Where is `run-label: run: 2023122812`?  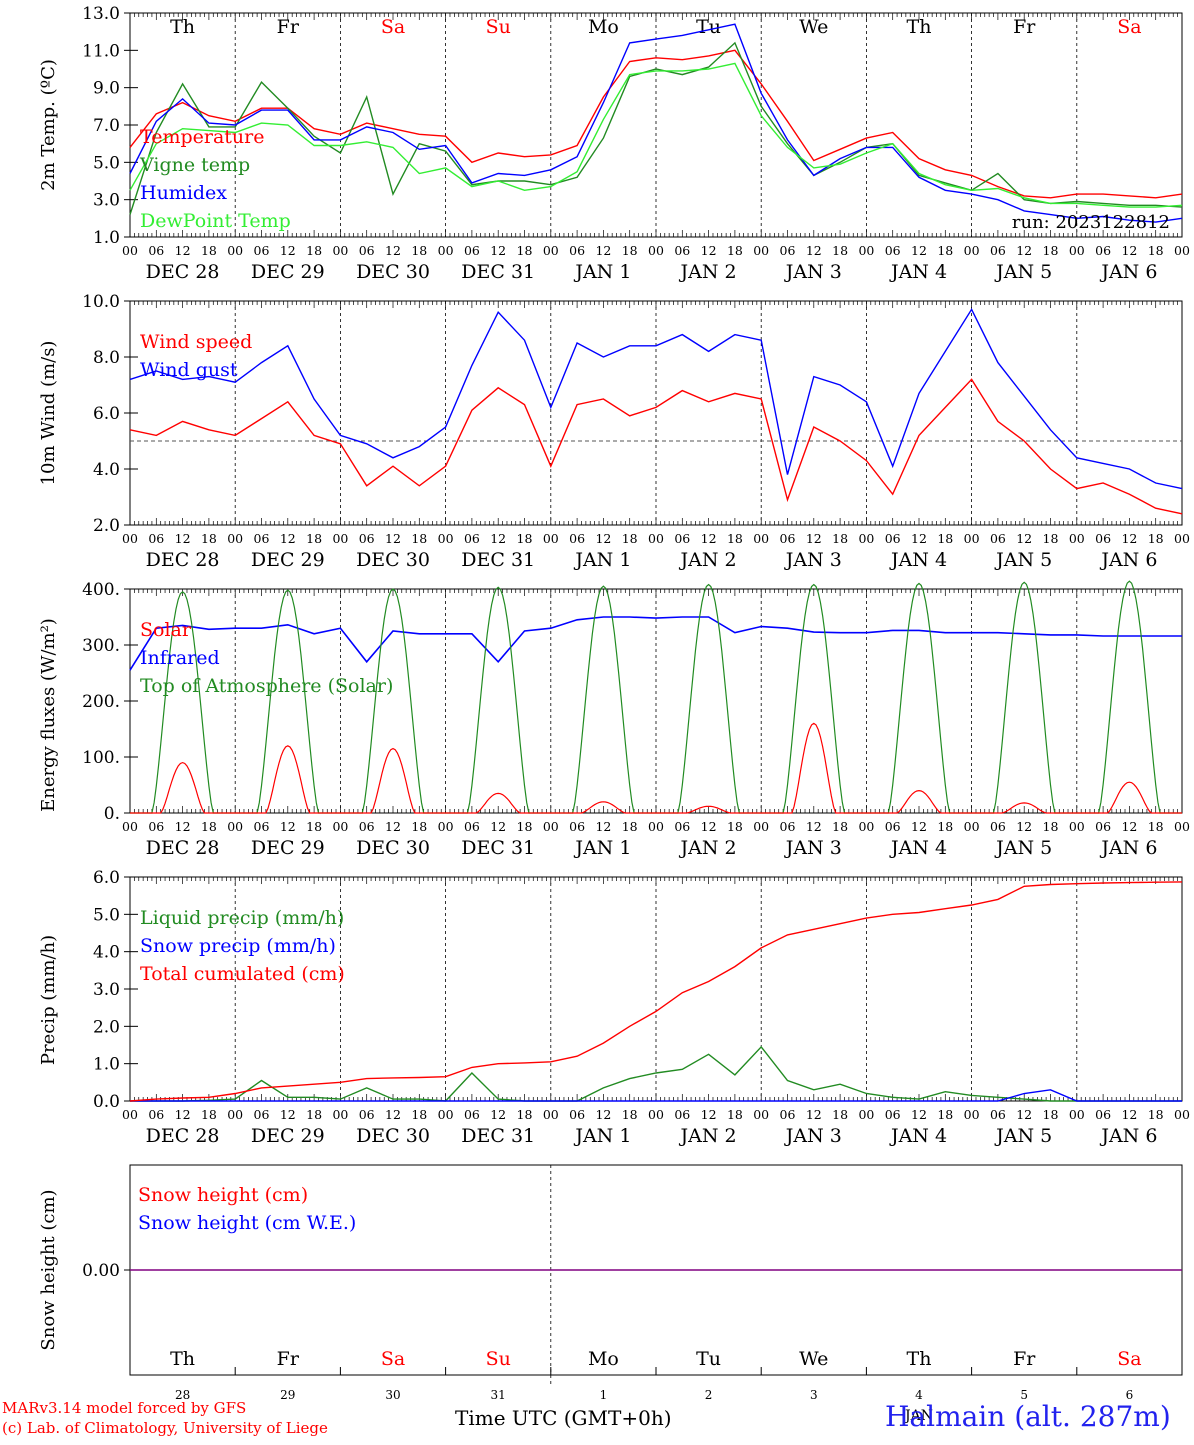 run-label: run: 2023122812 is located at coordinates (1091, 222).